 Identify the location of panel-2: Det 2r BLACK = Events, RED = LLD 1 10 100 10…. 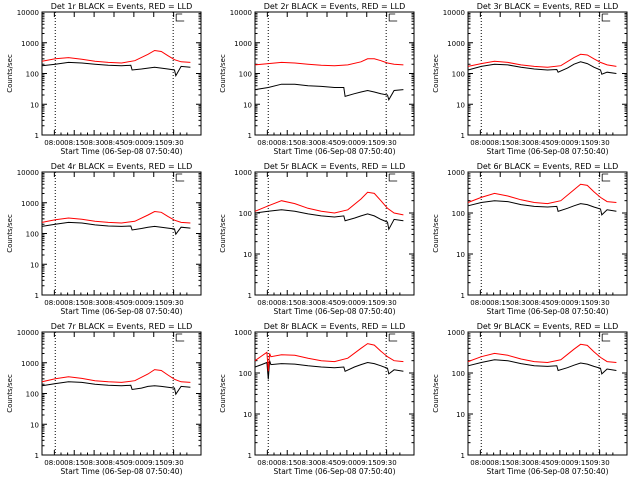
(317, 79).